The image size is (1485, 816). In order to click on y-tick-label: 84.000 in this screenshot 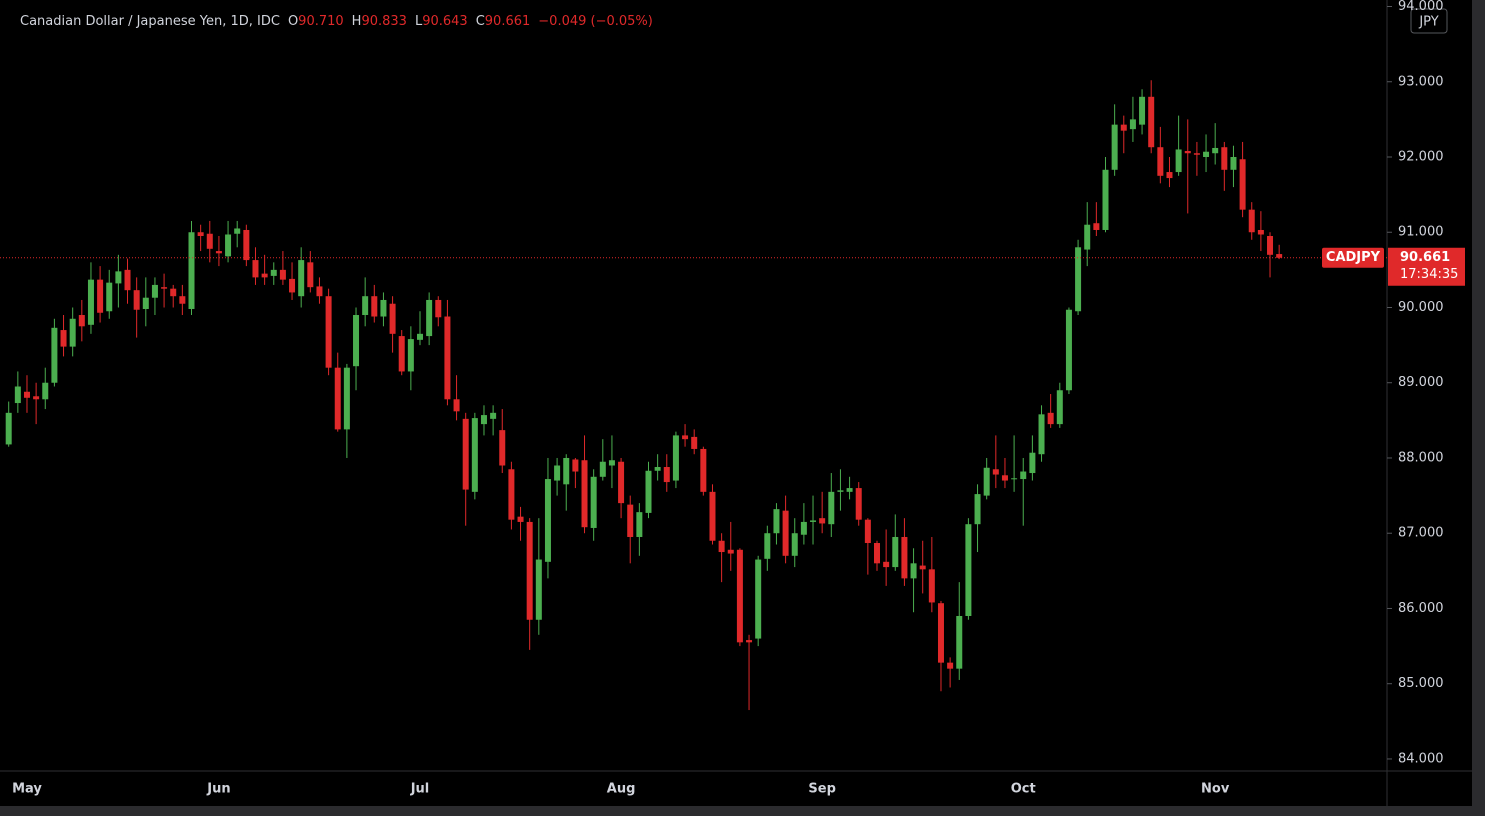, I will do `click(1421, 758)`.